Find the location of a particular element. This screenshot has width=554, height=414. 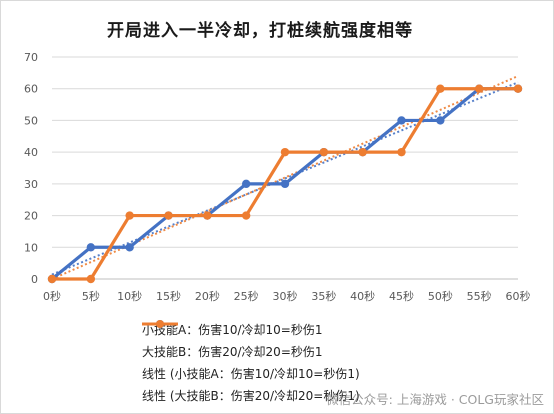

x-tick-label: 45秒 is located at coordinates (401, 296).